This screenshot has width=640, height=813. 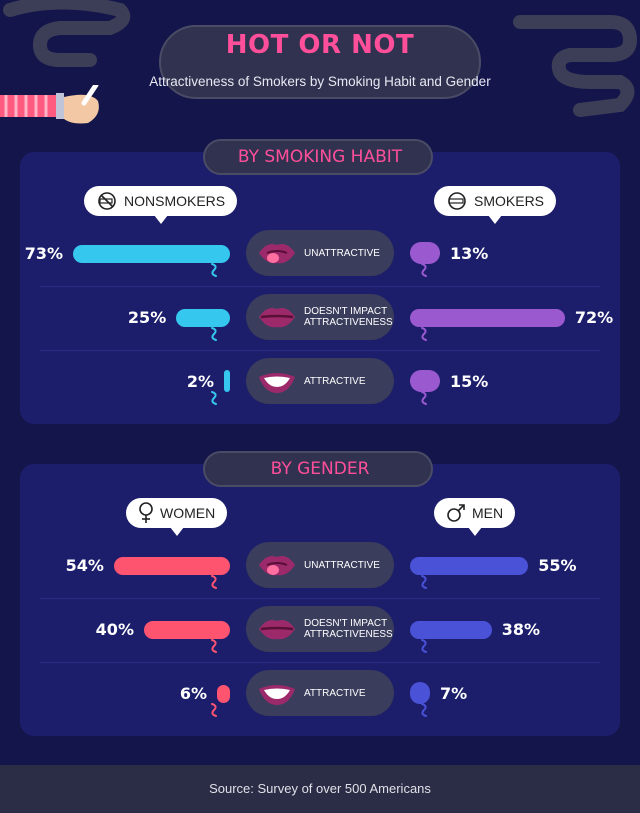 I want to click on legend-smokers: SMOKERS, so click(x=495, y=205).